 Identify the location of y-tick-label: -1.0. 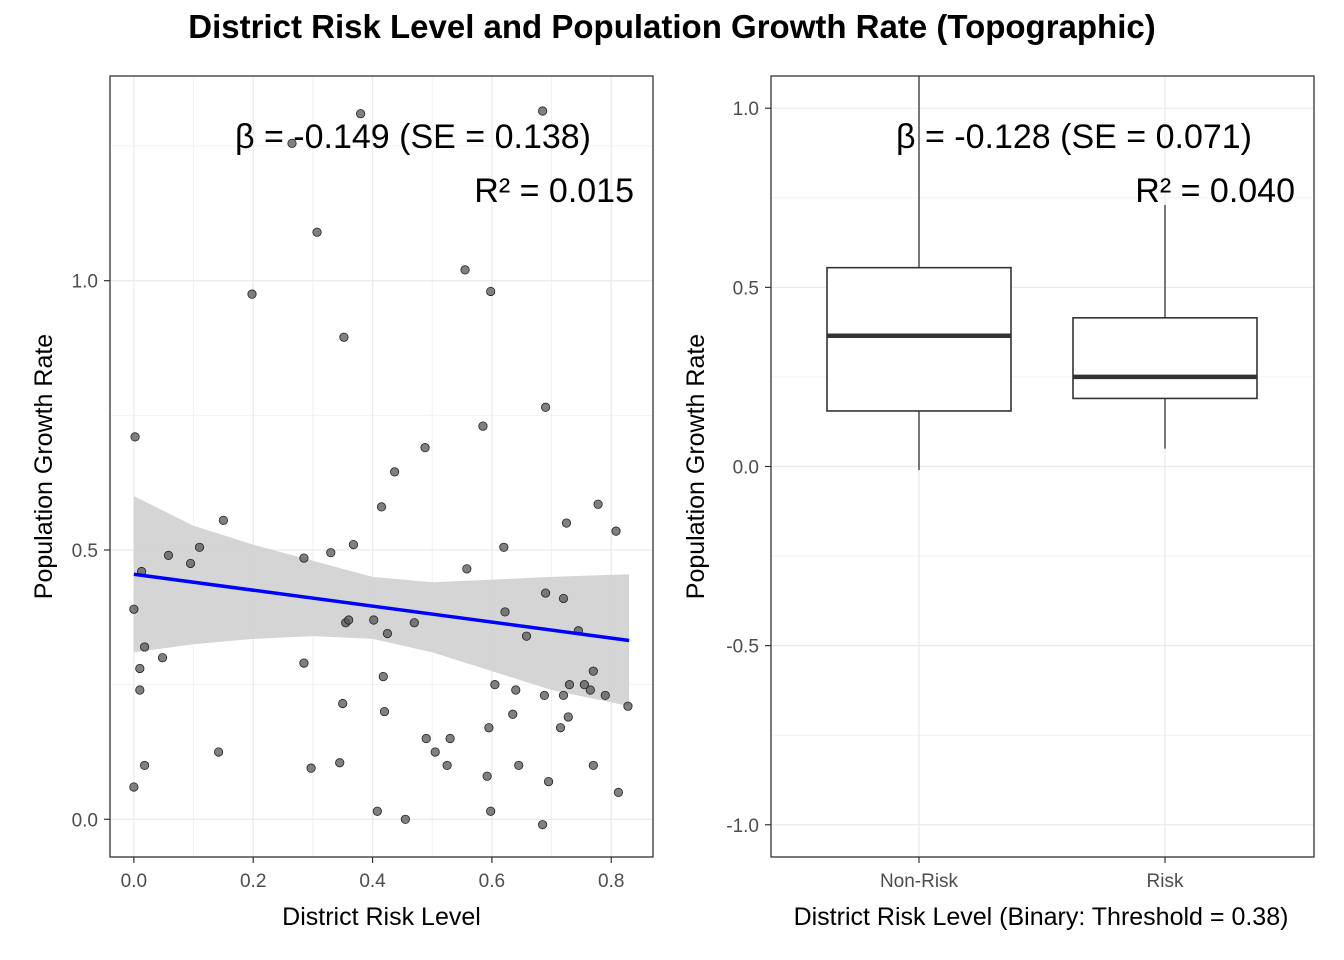
(742, 826).